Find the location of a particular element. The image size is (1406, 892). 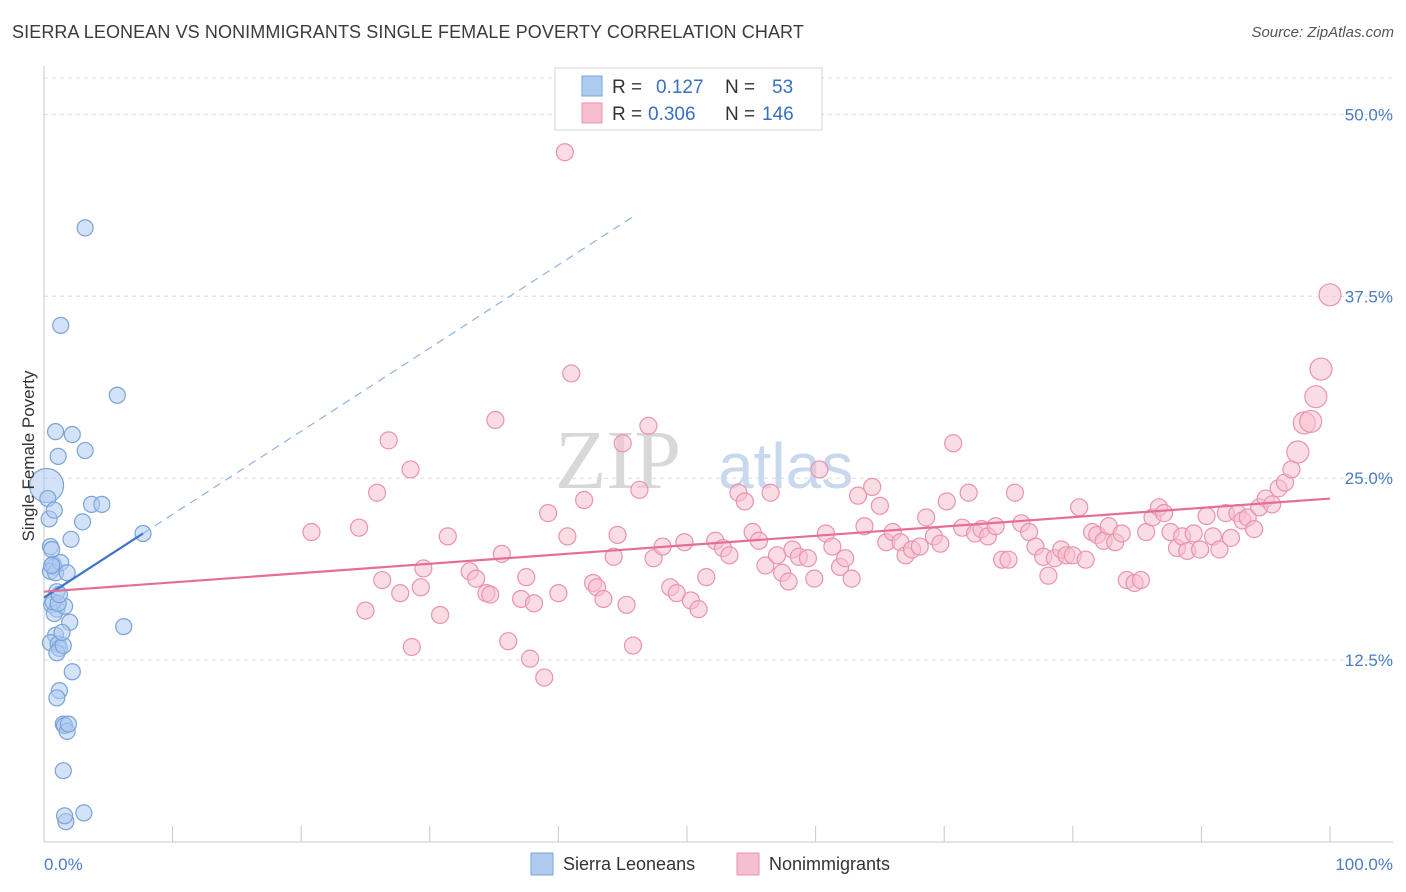

trend-line-pink is located at coordinates (687, 545).